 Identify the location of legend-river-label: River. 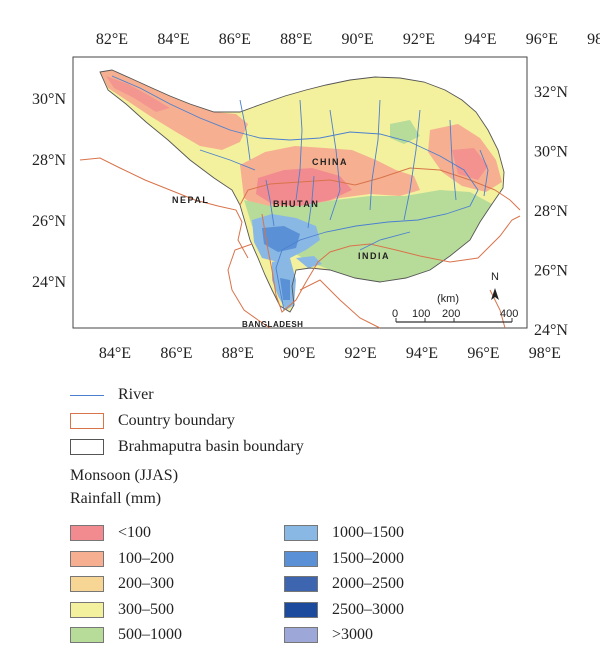
(136, 394).